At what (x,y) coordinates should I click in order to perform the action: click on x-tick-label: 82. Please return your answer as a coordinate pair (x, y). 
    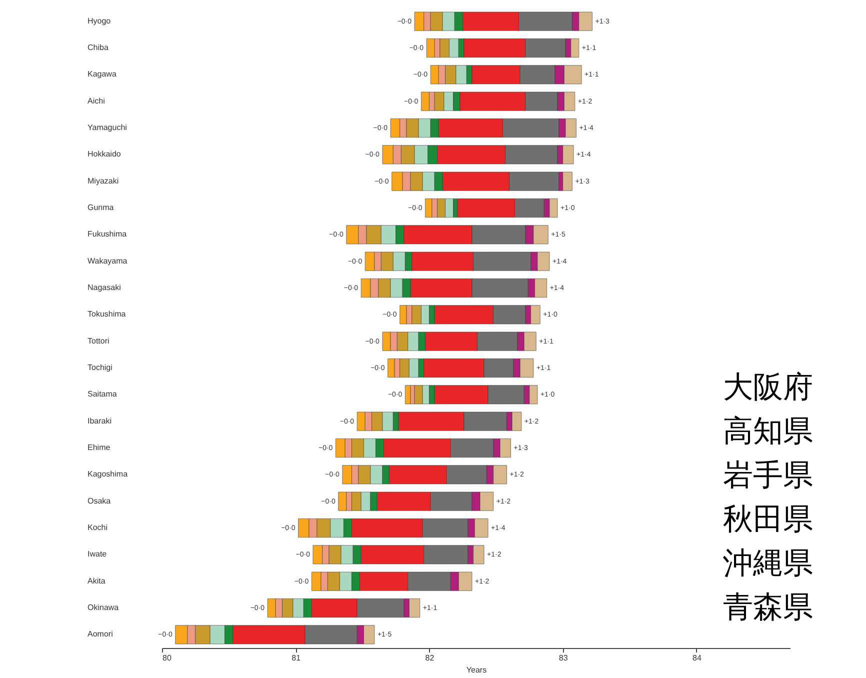
    Looking at the image, I should click on (430, 658).